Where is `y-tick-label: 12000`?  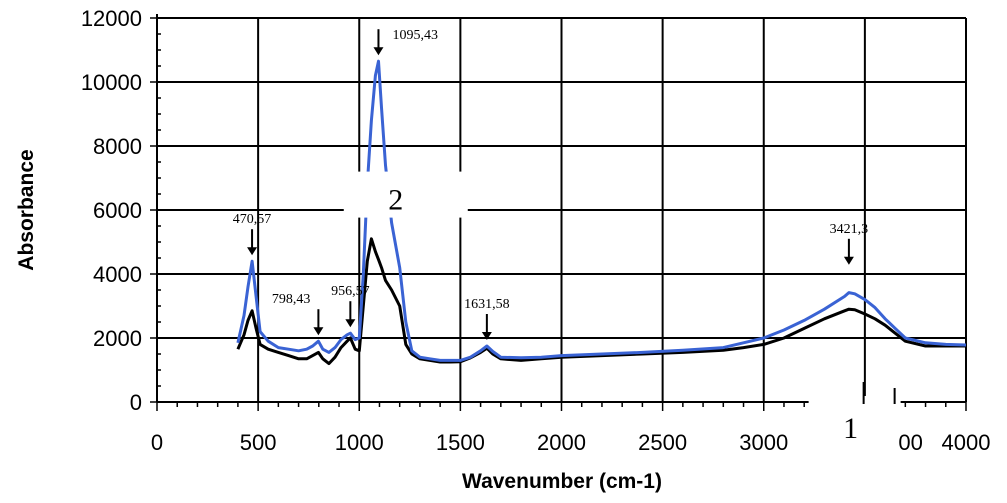 y-tick-label: 12000 is located at coordinates (111, 18).